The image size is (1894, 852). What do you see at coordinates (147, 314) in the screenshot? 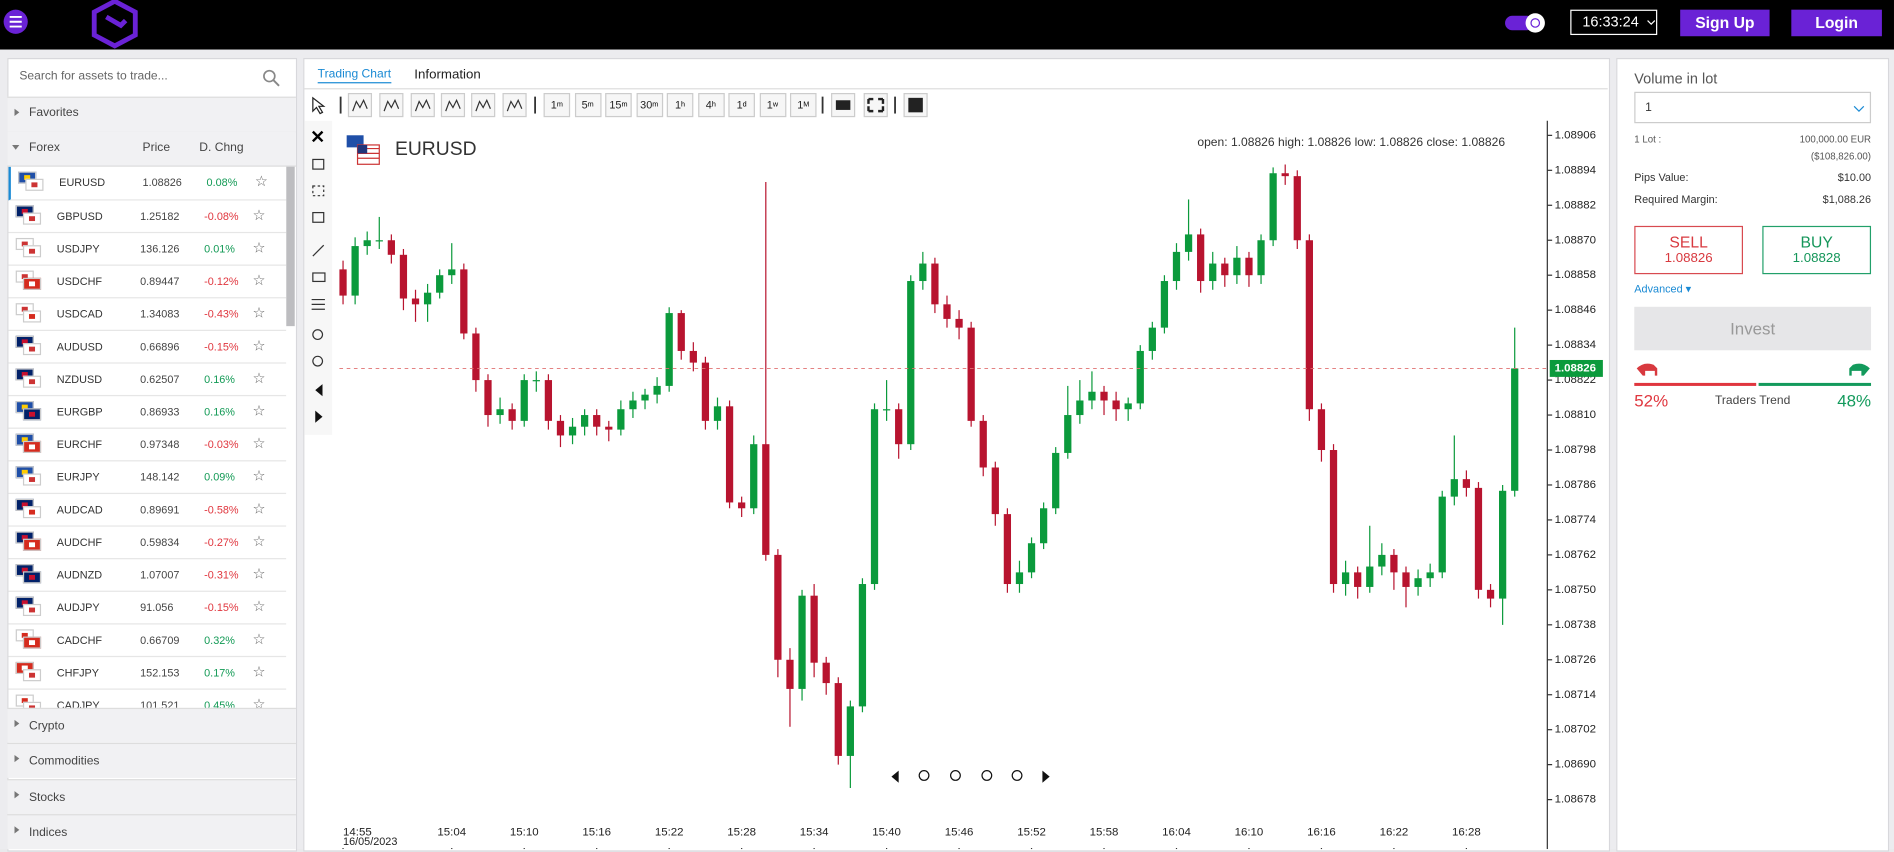
I see `asset-row: USDCAD 1.34083 -0.43% ☆` at bounding box center [147, 314].